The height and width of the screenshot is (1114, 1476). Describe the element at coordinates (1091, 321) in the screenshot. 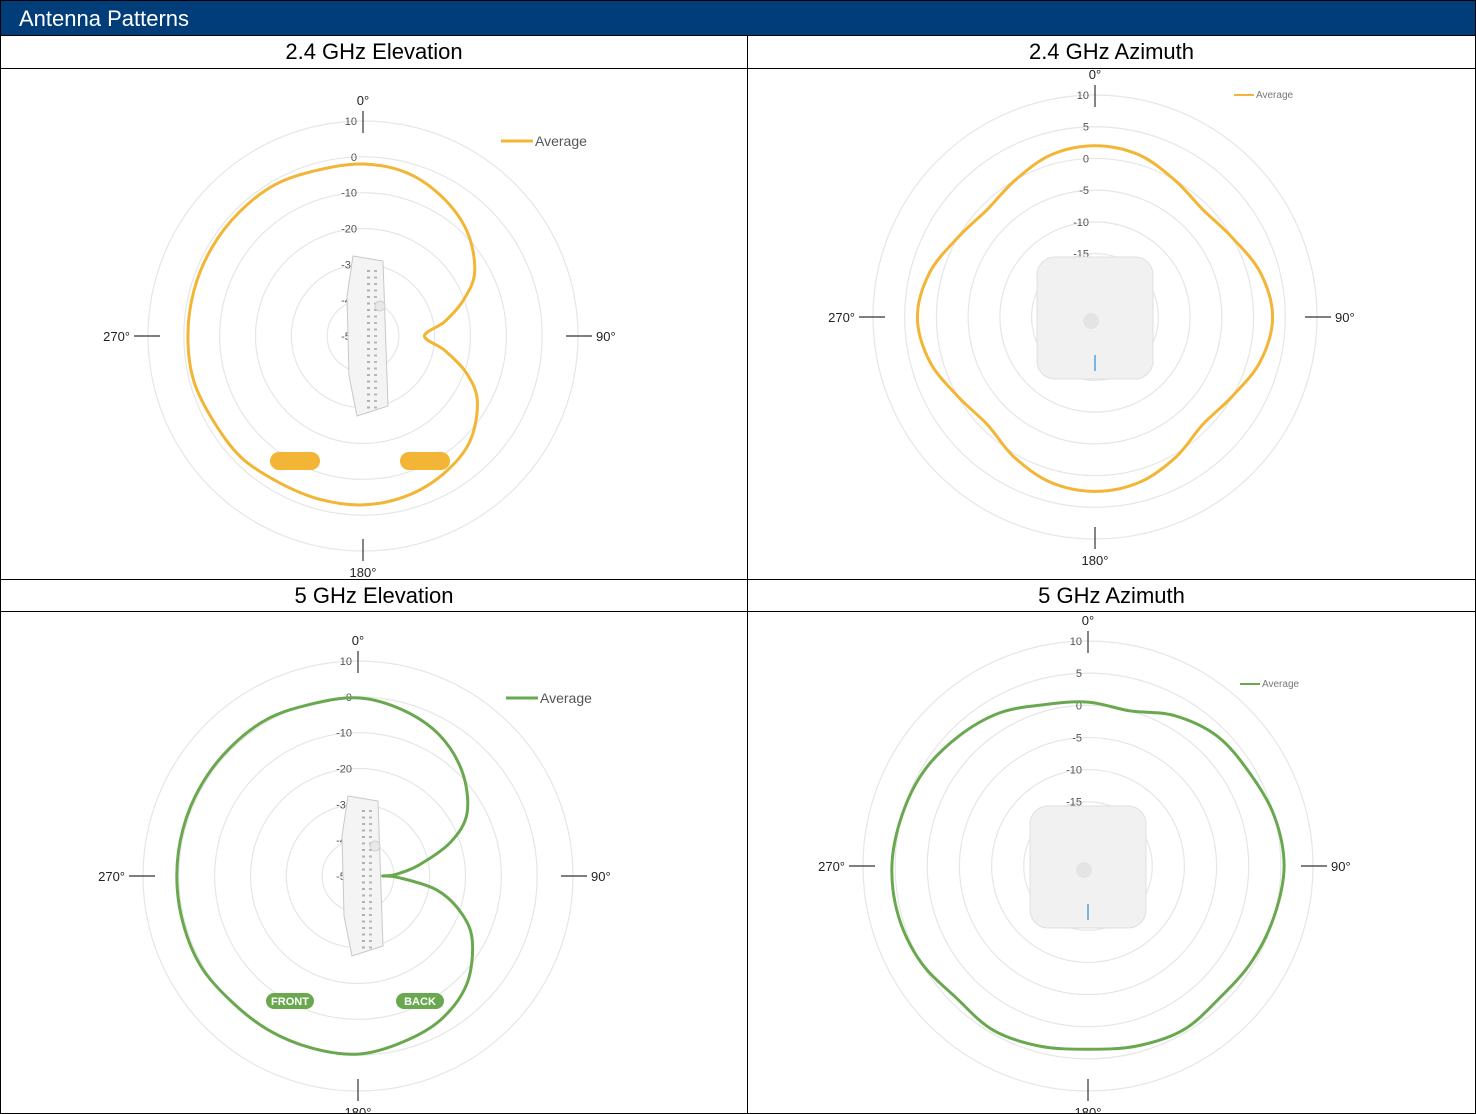

I see `logo-mark` at that location.